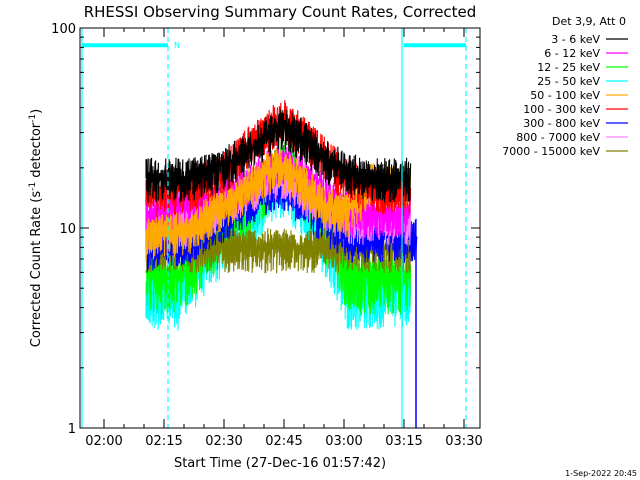 The width and height of the screenshot is (640, 480). I want to click on x-tick-label: 02:45, so click(283, 441).